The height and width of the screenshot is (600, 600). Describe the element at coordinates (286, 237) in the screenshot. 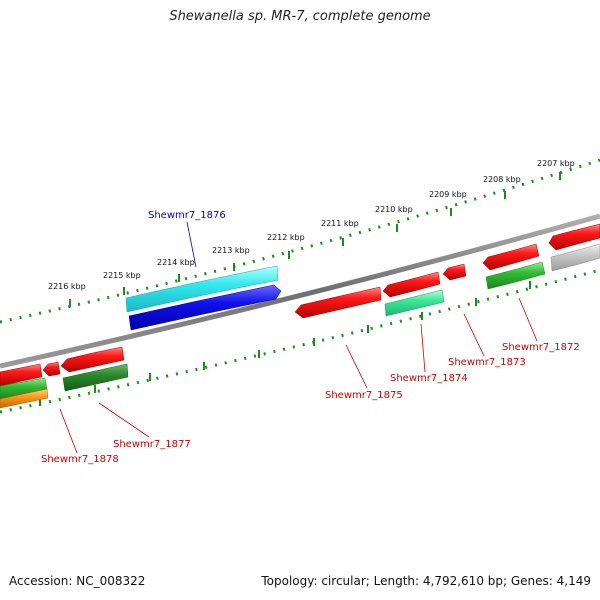

I see `kbp-label-2212: 2212 kbp` at that location.